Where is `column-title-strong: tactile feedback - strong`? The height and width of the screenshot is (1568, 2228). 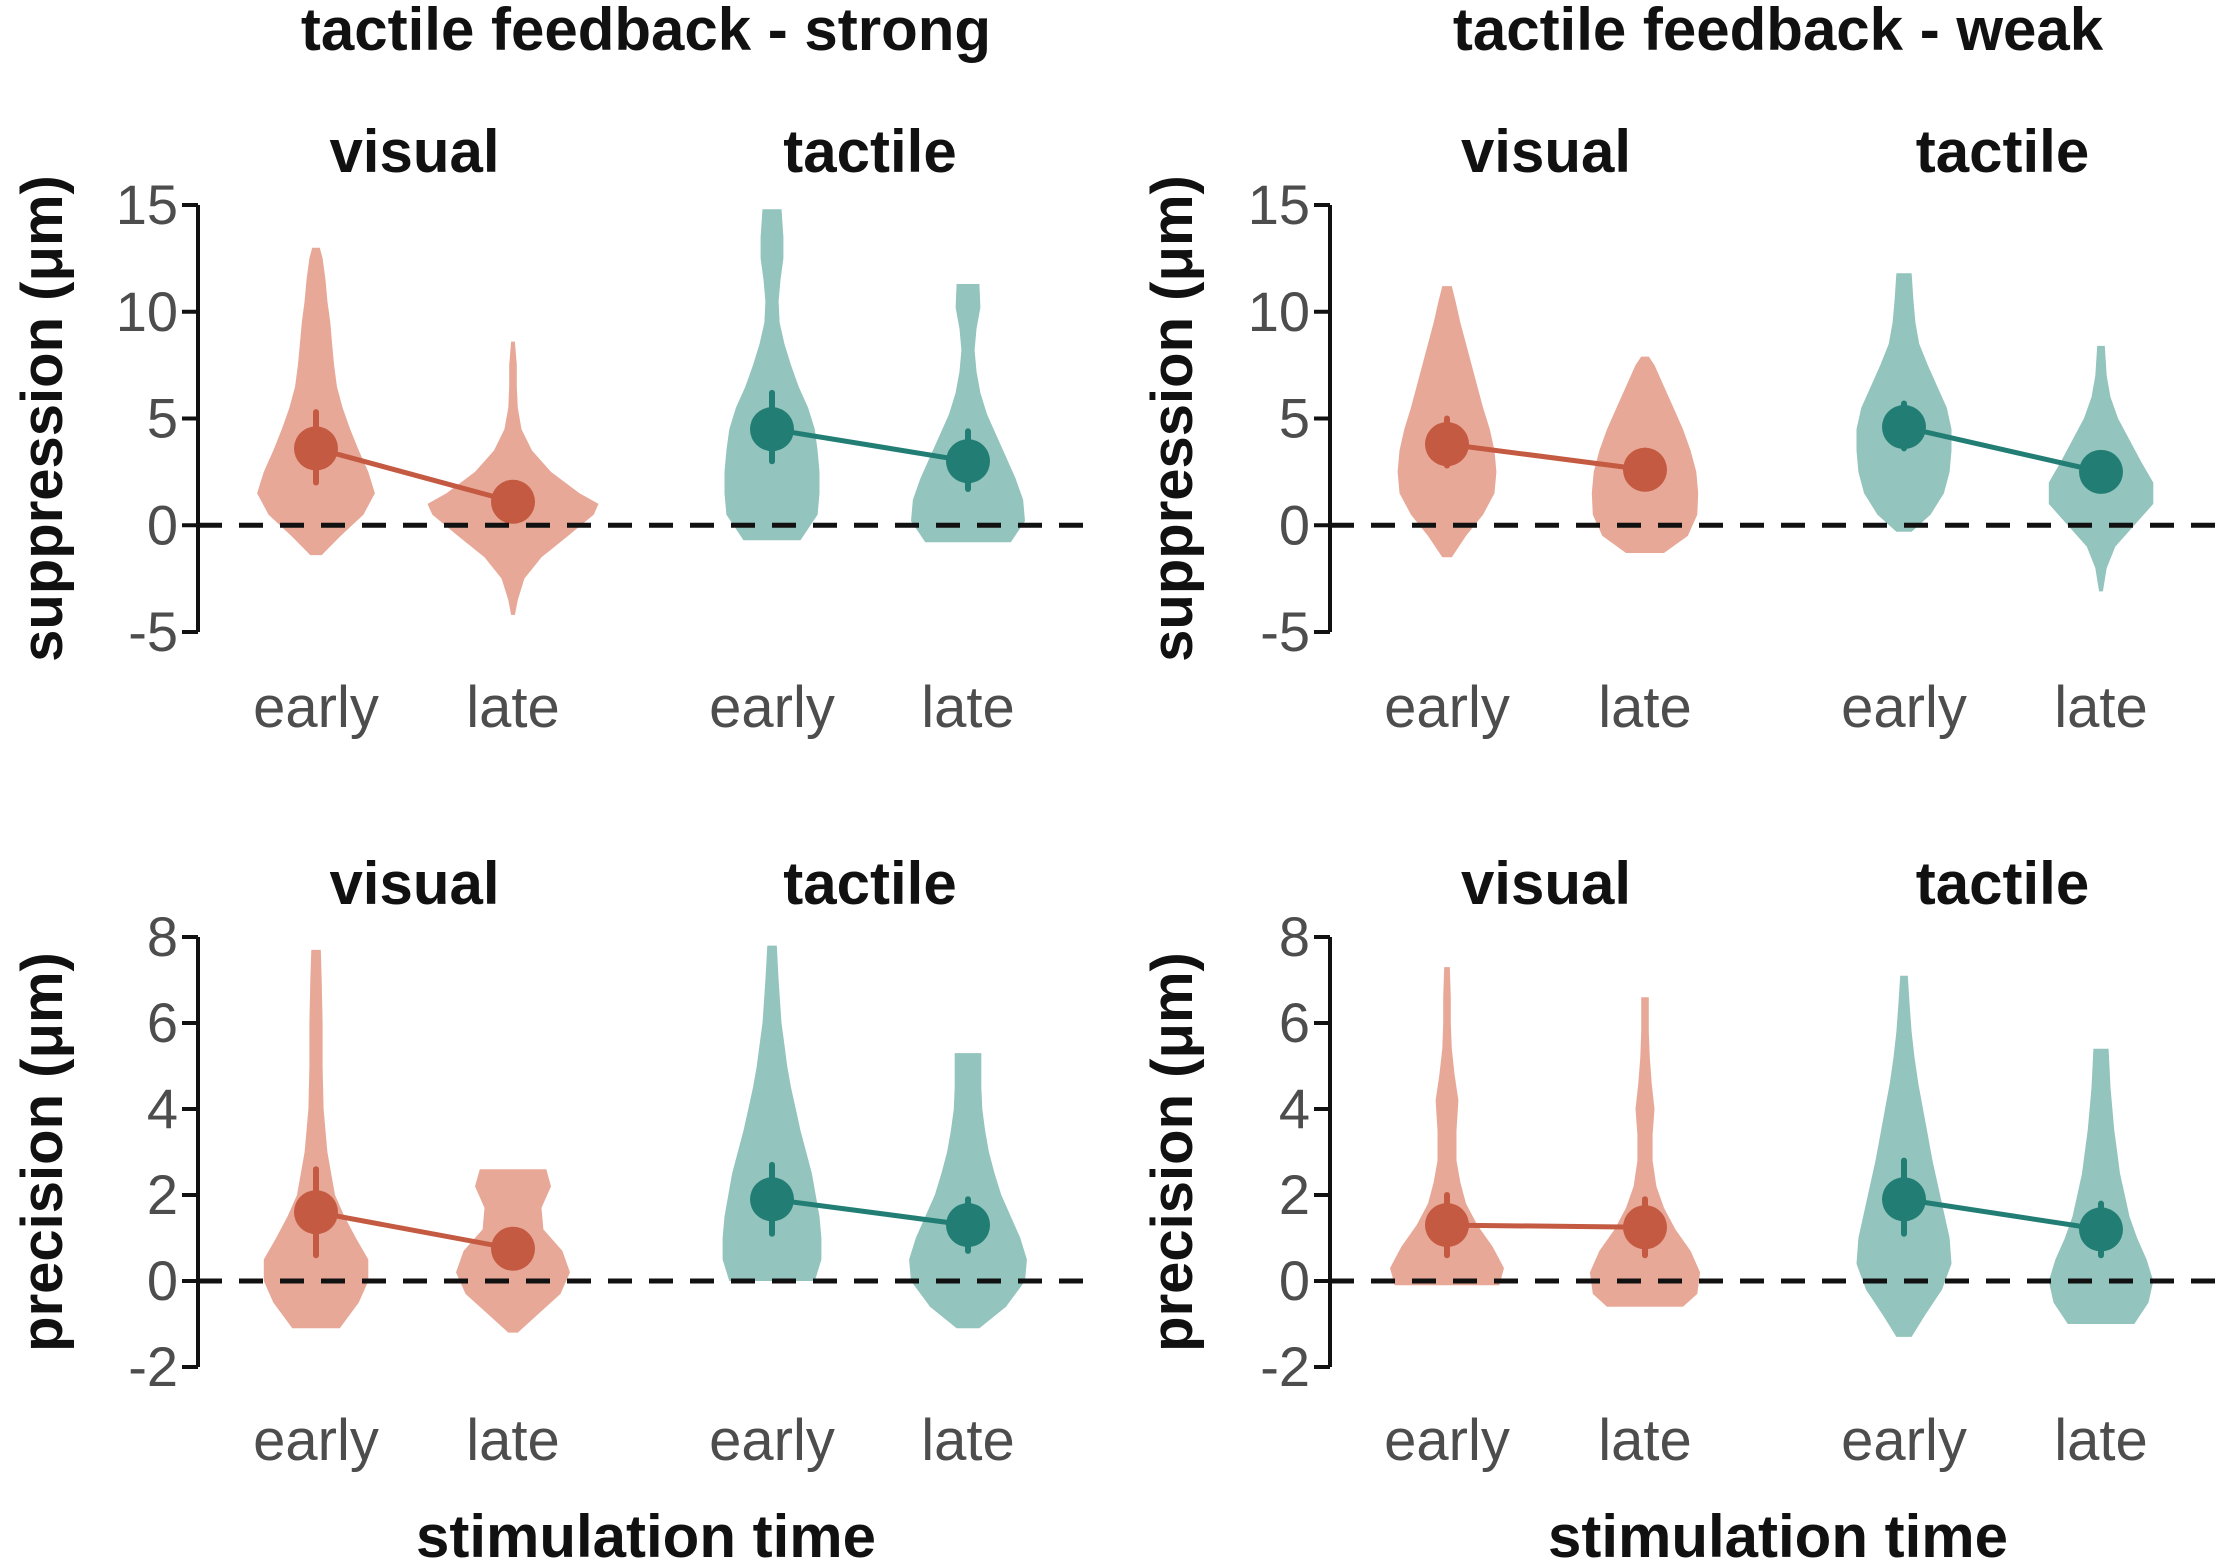 column-title-strong: tactile feedback - strong is located at coordinates (646, 31).